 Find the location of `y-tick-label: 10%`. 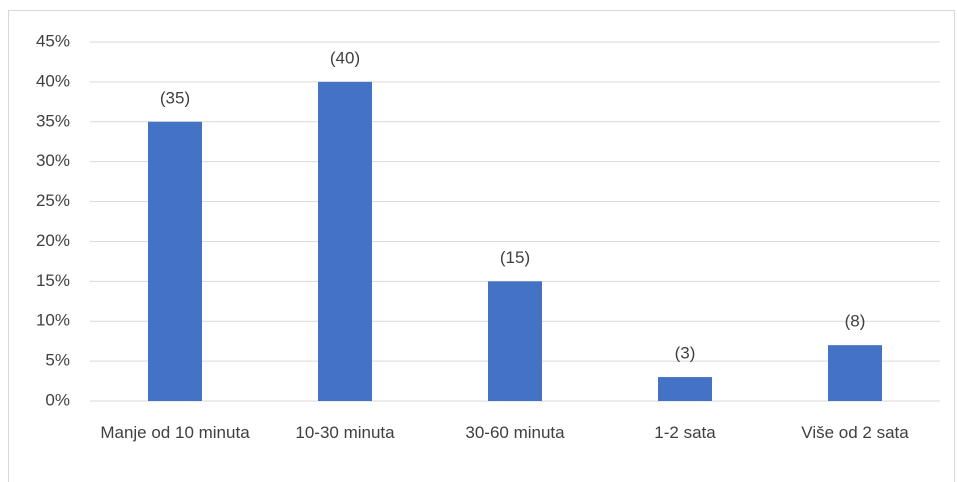

y-tick-label: 10% is located at coordinates (53, 320).